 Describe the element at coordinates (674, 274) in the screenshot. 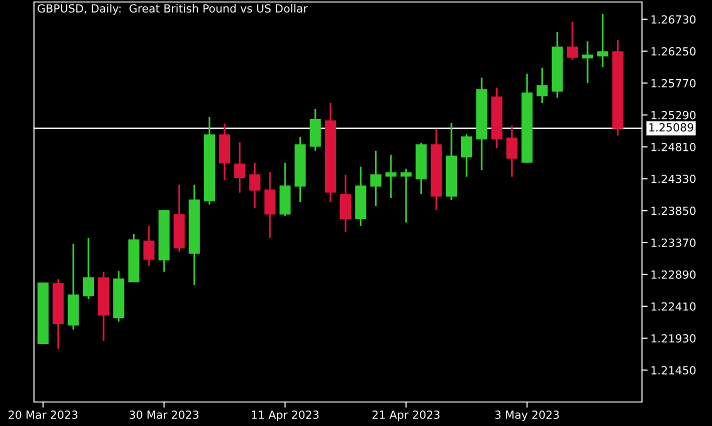

I see `y-tick-label: 1.22890` at that location.